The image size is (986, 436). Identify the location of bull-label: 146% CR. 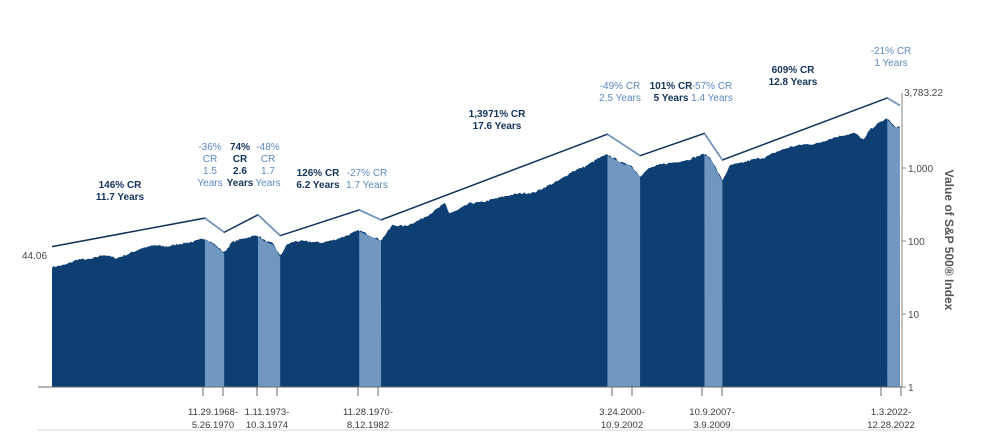
(121, 185).